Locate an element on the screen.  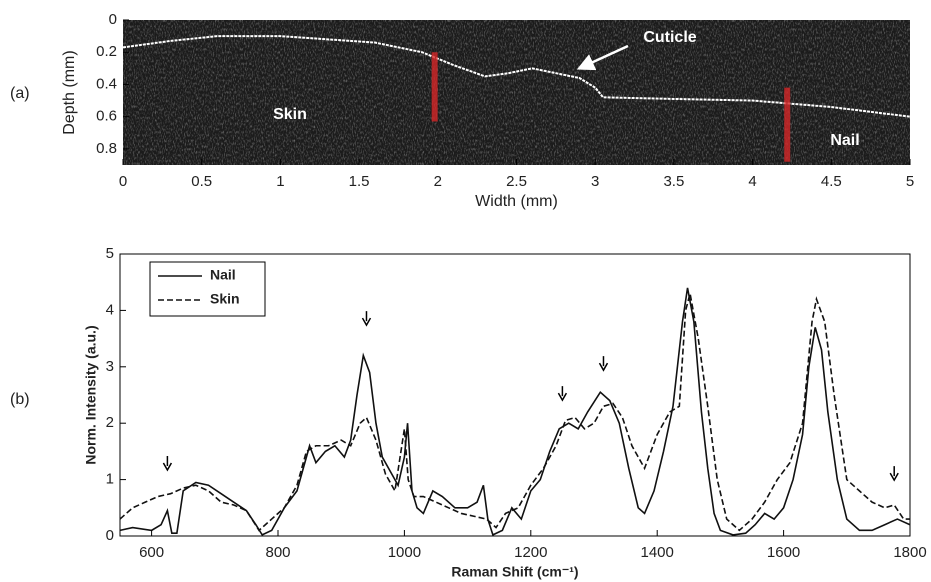
x-tick-label: 3.5 is located at coordinates (673, 181).